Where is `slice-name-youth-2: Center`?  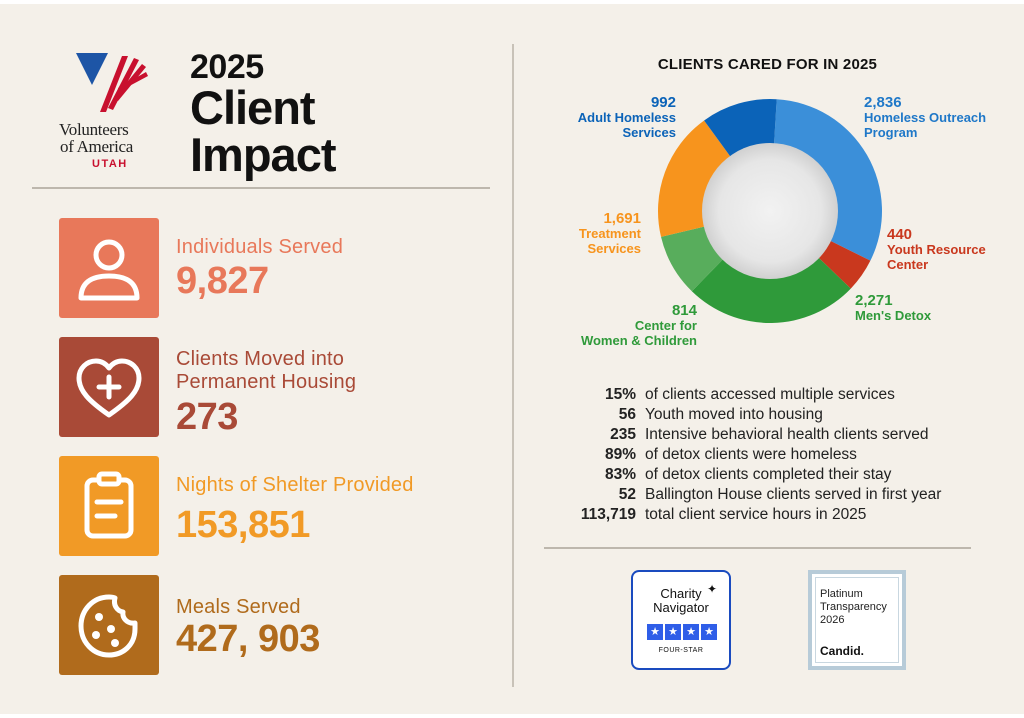 slice-name-youth-2: Center is located at coordinates (908, 264).